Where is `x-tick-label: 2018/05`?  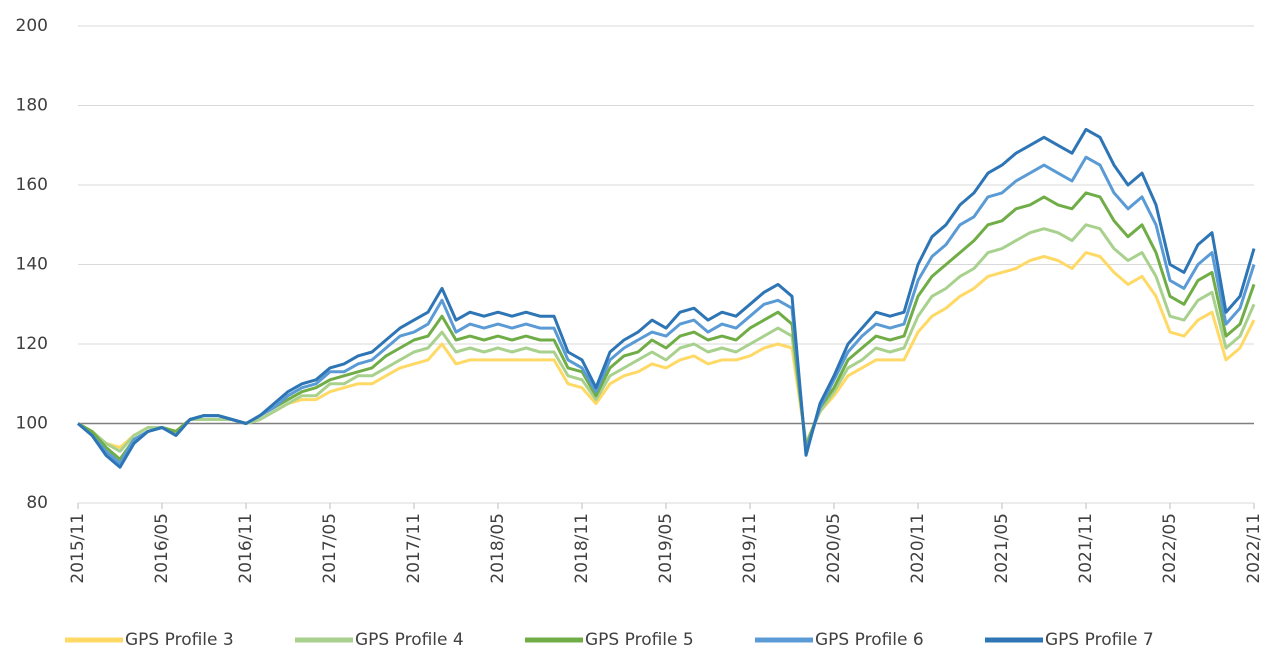
x-tick-label: 2018/05 is located at coordinates (498, 548).